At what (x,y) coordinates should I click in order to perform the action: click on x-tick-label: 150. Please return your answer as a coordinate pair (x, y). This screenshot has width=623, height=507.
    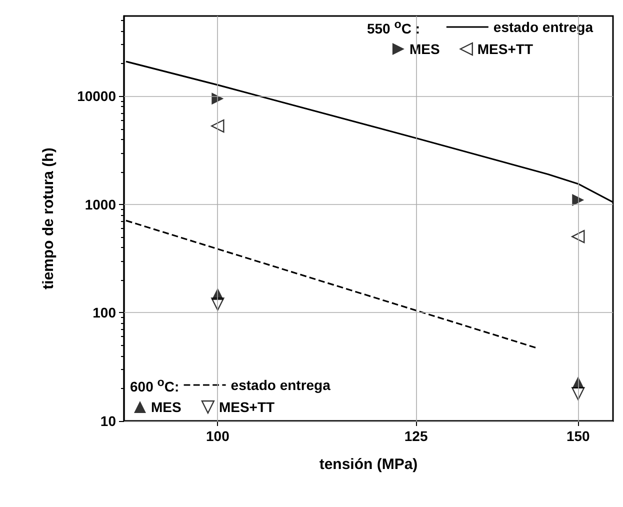
    Looking at the image, I should click on (578, 436).